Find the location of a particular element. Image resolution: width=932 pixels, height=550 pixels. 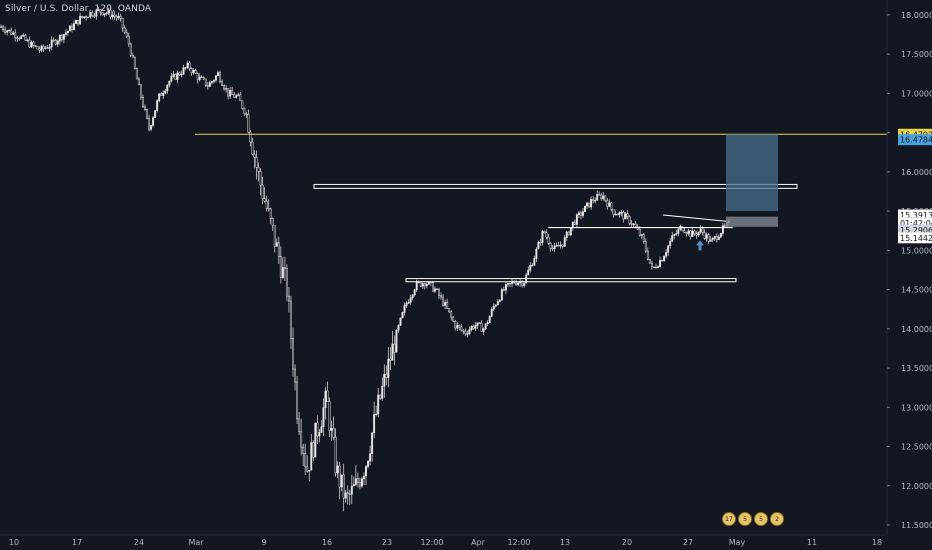

price-tag-label: 15.39135 is located at coordinates (916, 215).